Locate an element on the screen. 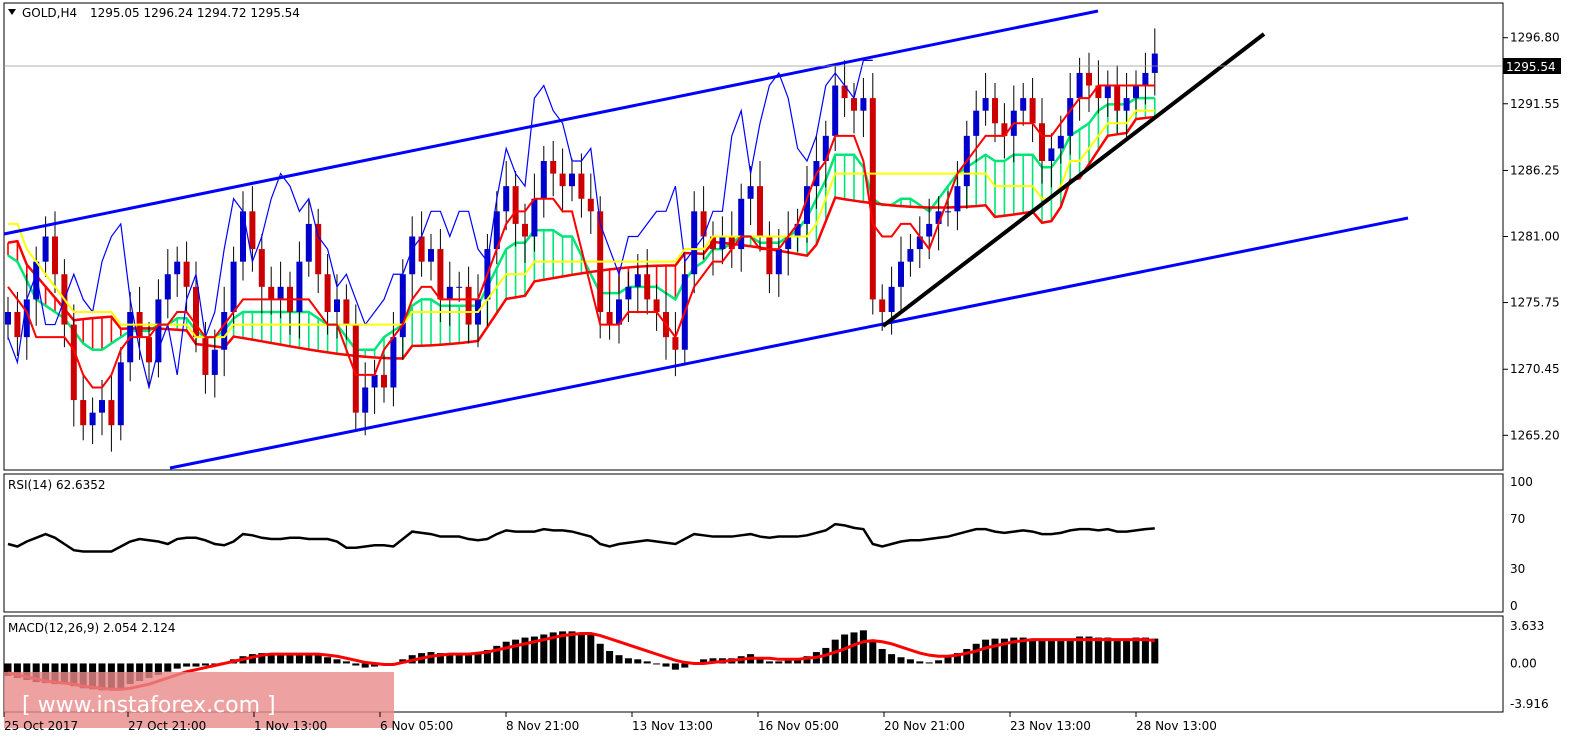  watermark-box is located at coordinates (199, 700).